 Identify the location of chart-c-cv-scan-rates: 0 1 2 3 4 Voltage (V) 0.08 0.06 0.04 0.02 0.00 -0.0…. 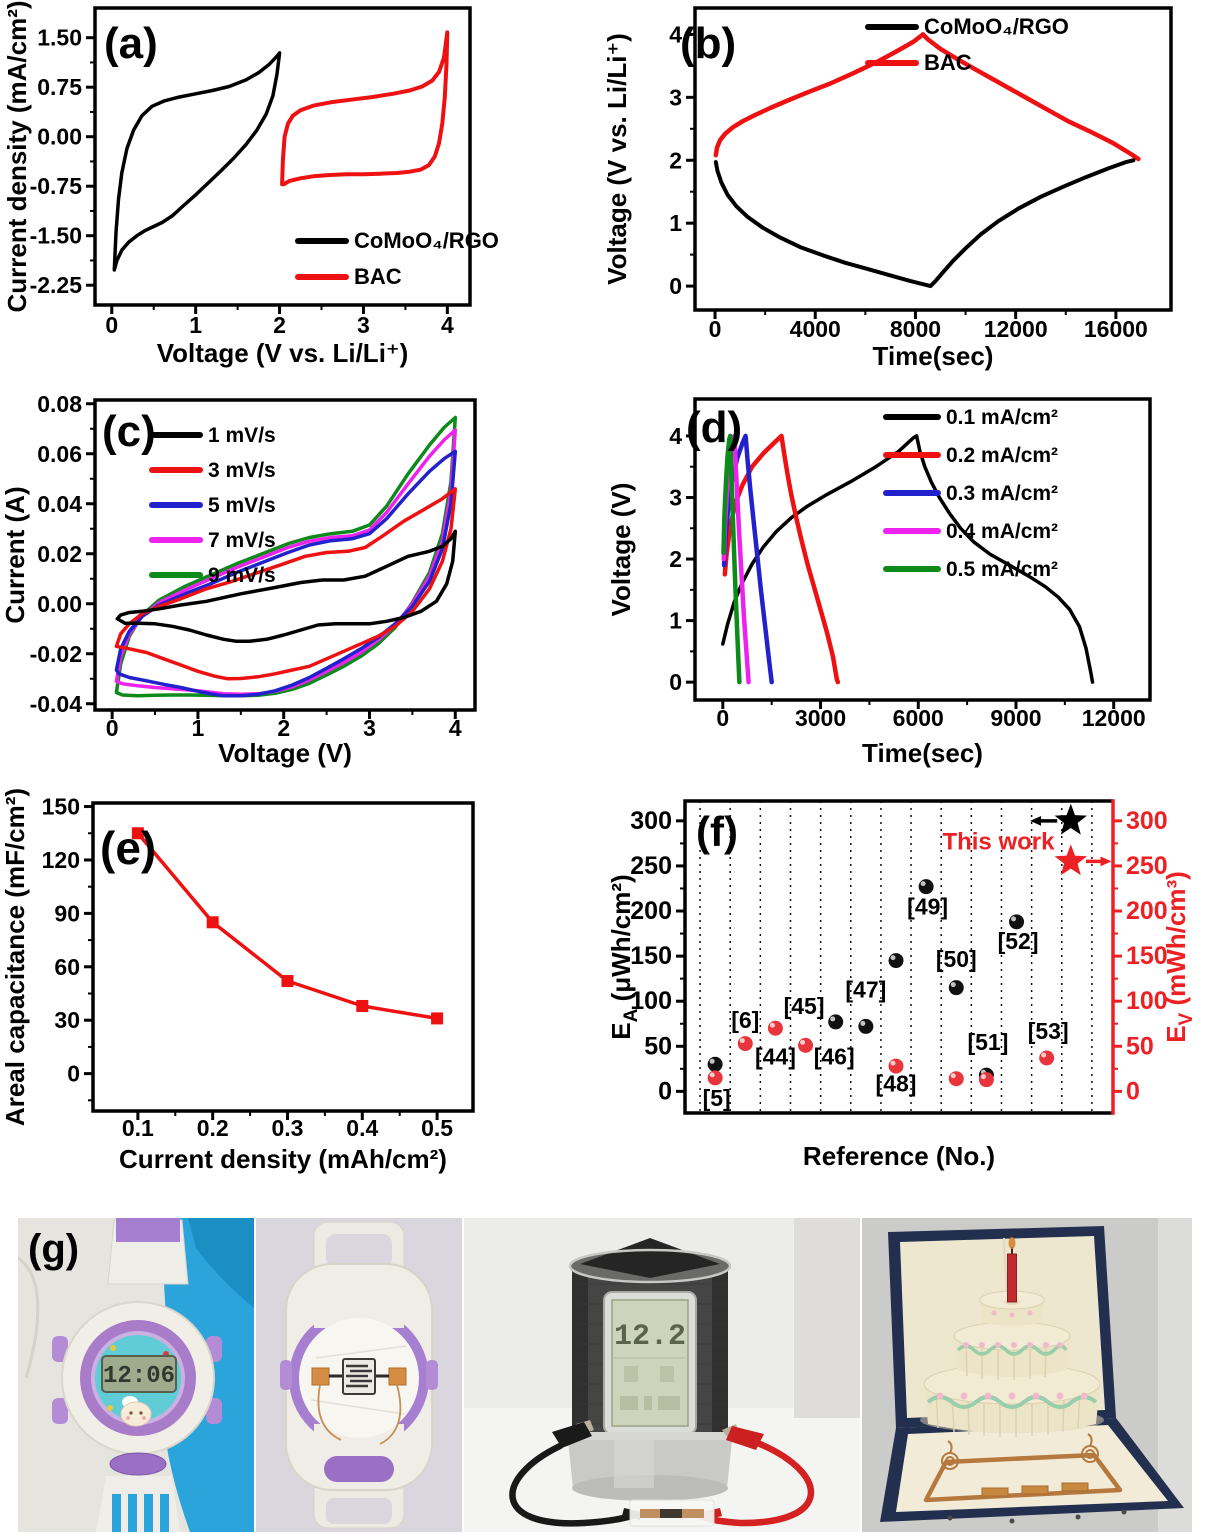
(238, 579).